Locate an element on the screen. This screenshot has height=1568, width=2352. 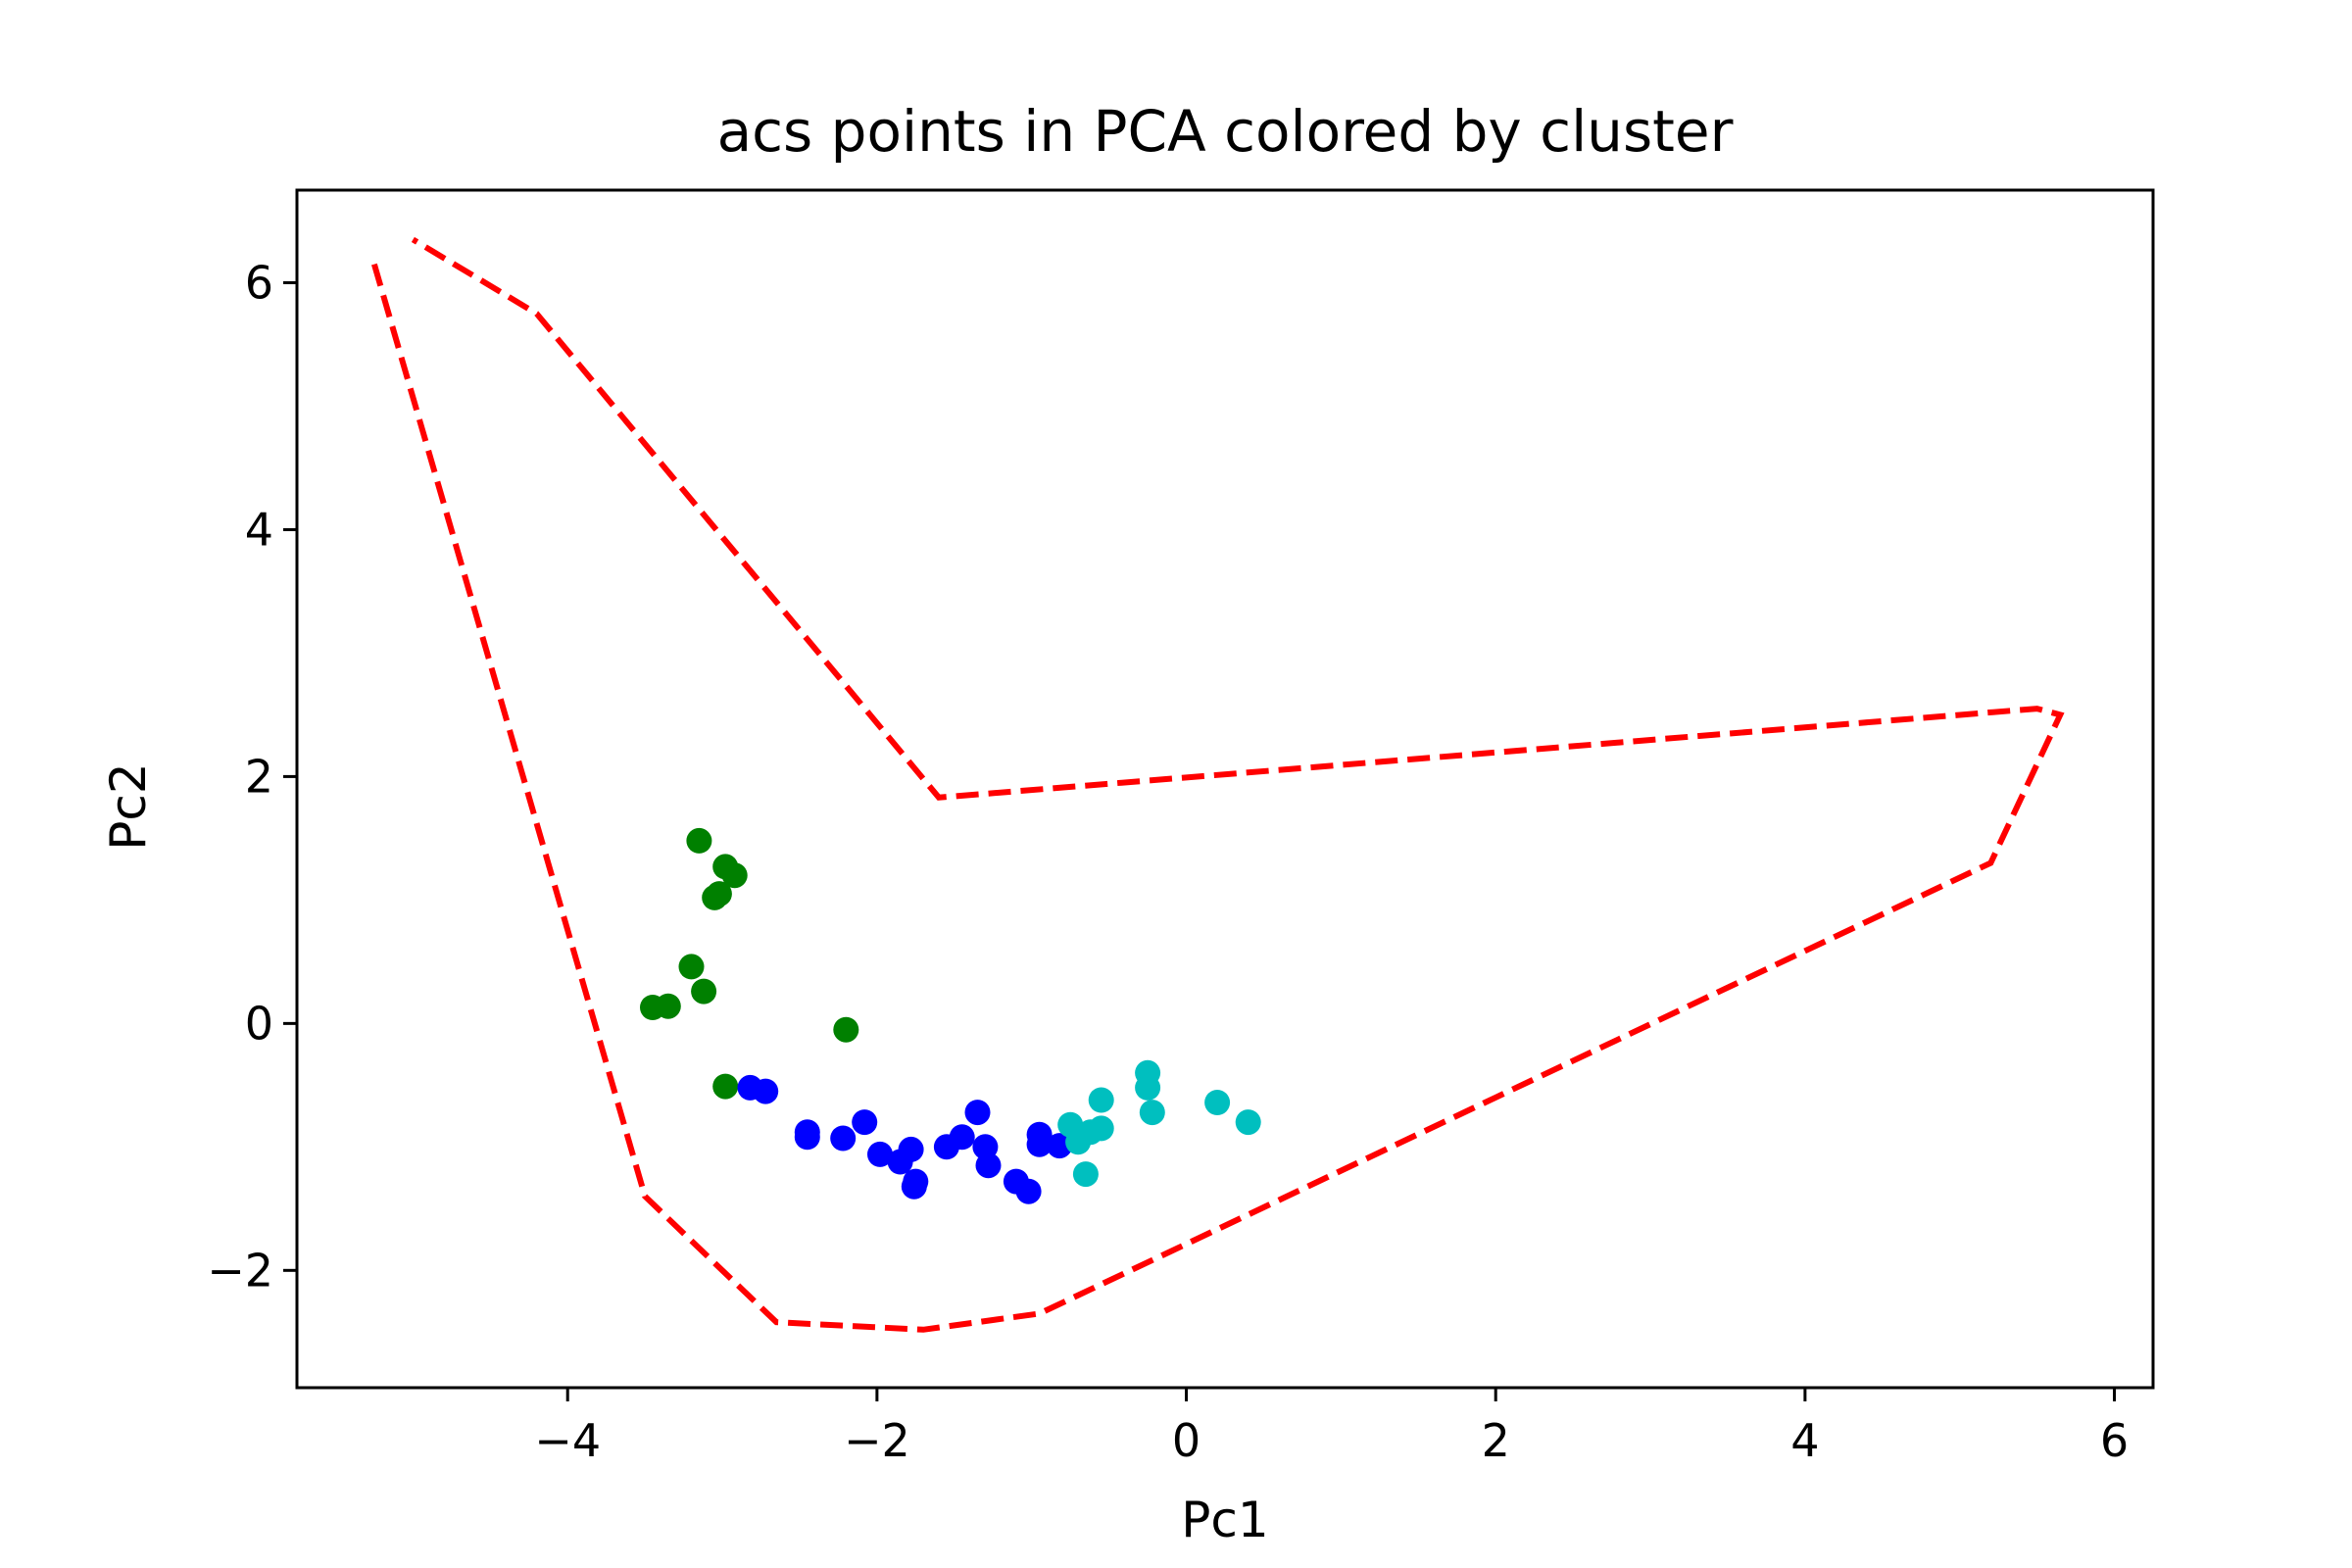
y-tick-label: 6 is located at coordinates (259, 282).